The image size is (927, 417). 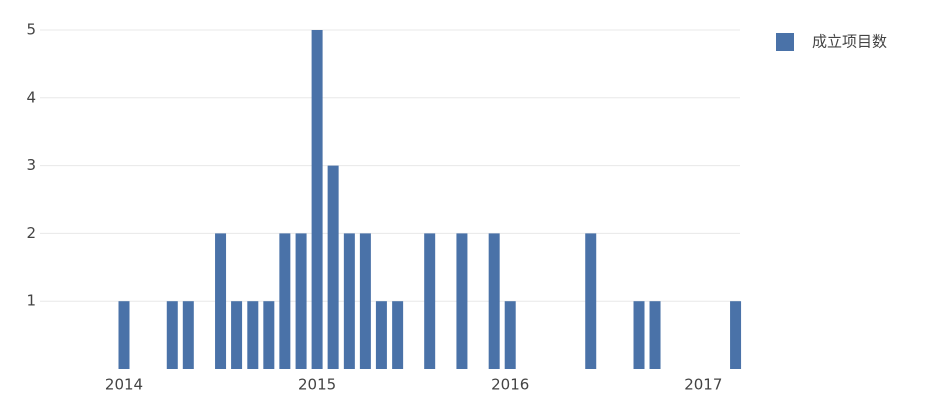 I want to click on y-tick-label: 2, so click(x=31, y=233).